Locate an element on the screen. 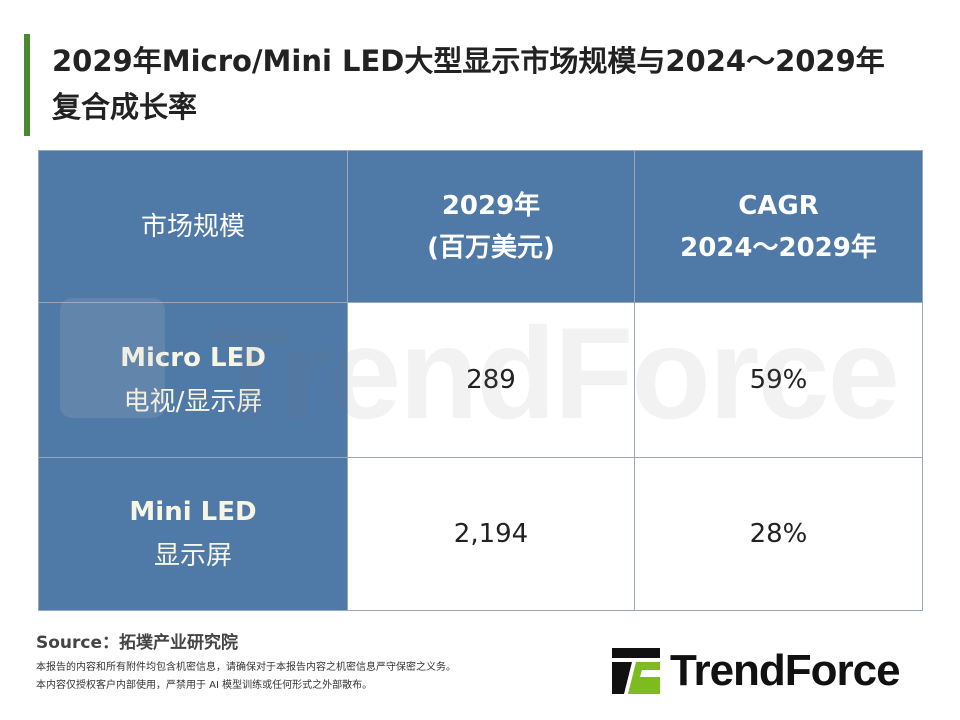  header-cagr-period: 2024～2029年 is located at coordinates (778, 247).